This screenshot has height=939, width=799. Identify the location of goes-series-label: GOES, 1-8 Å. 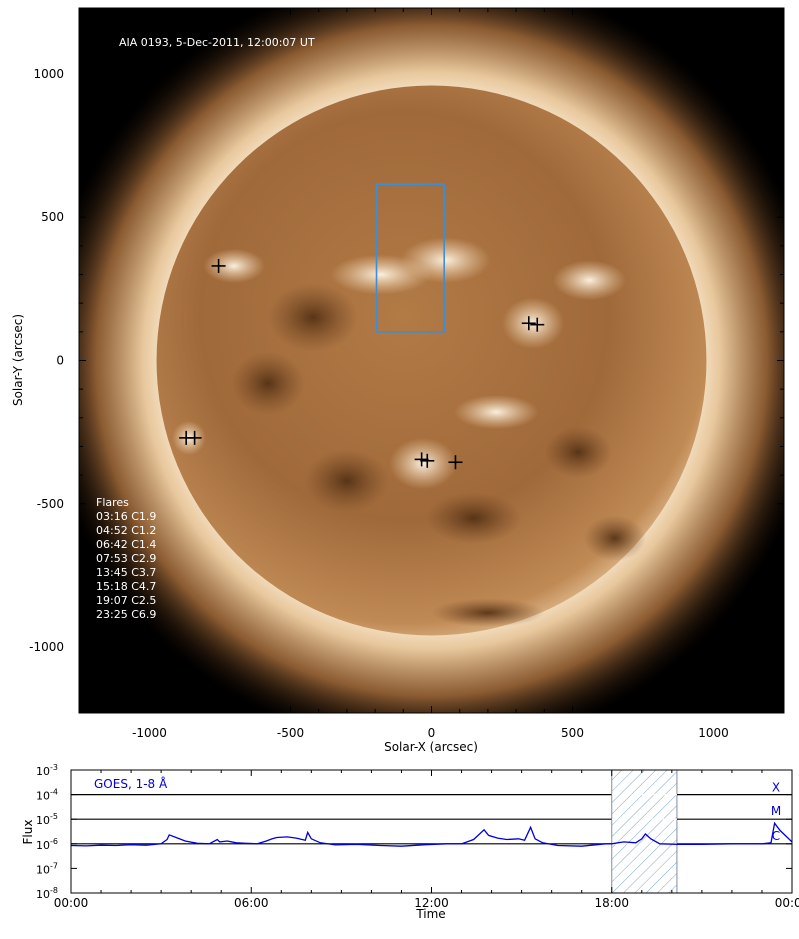
(131, 783).